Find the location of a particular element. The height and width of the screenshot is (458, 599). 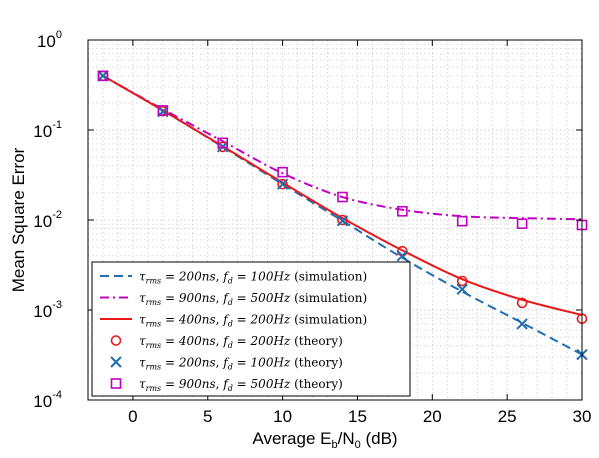

legend-entry: τrms = 200ns, fd = 100Hz (simulation) is located at coordinates (233, 278).